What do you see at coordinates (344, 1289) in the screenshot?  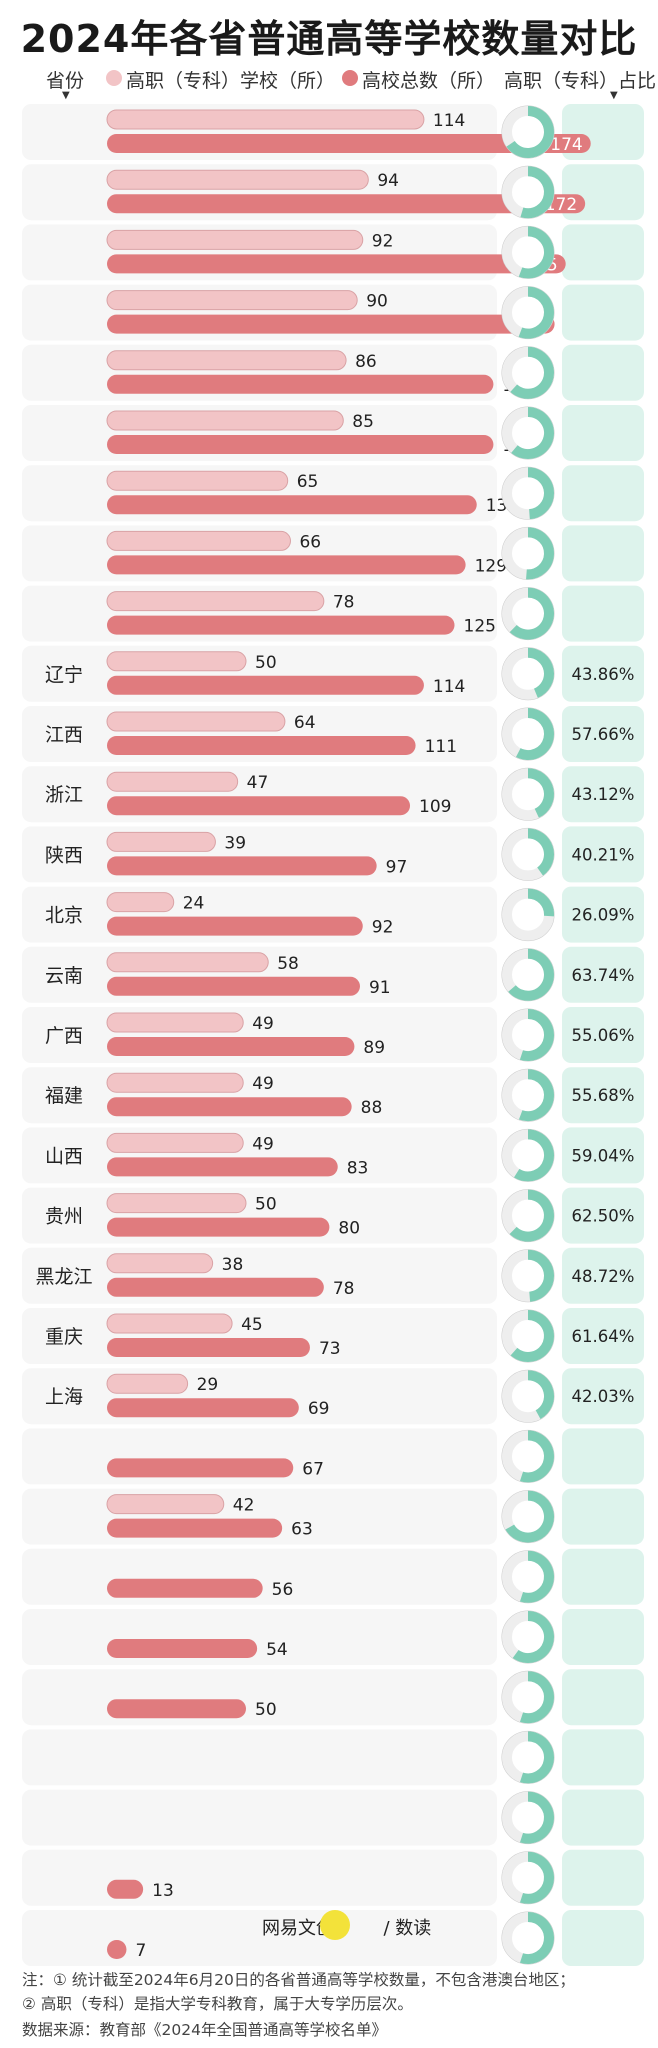 I see `total-value-label: 78` at bounding box center [344, 1289].